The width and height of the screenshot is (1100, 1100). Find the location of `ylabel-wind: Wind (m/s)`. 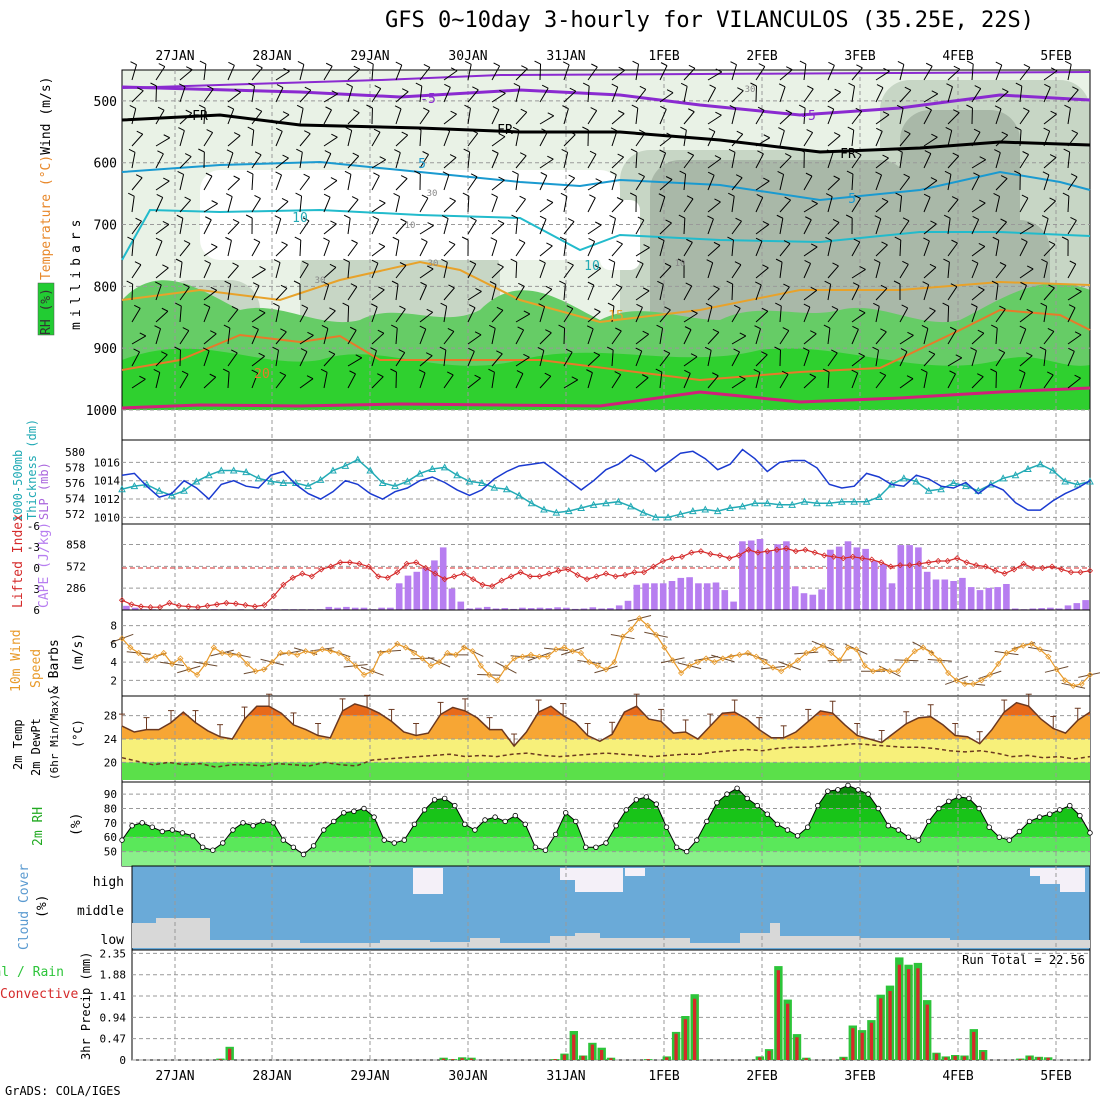

ylabel-wind: Wind (m/s) is located at coordinates (46, 116).